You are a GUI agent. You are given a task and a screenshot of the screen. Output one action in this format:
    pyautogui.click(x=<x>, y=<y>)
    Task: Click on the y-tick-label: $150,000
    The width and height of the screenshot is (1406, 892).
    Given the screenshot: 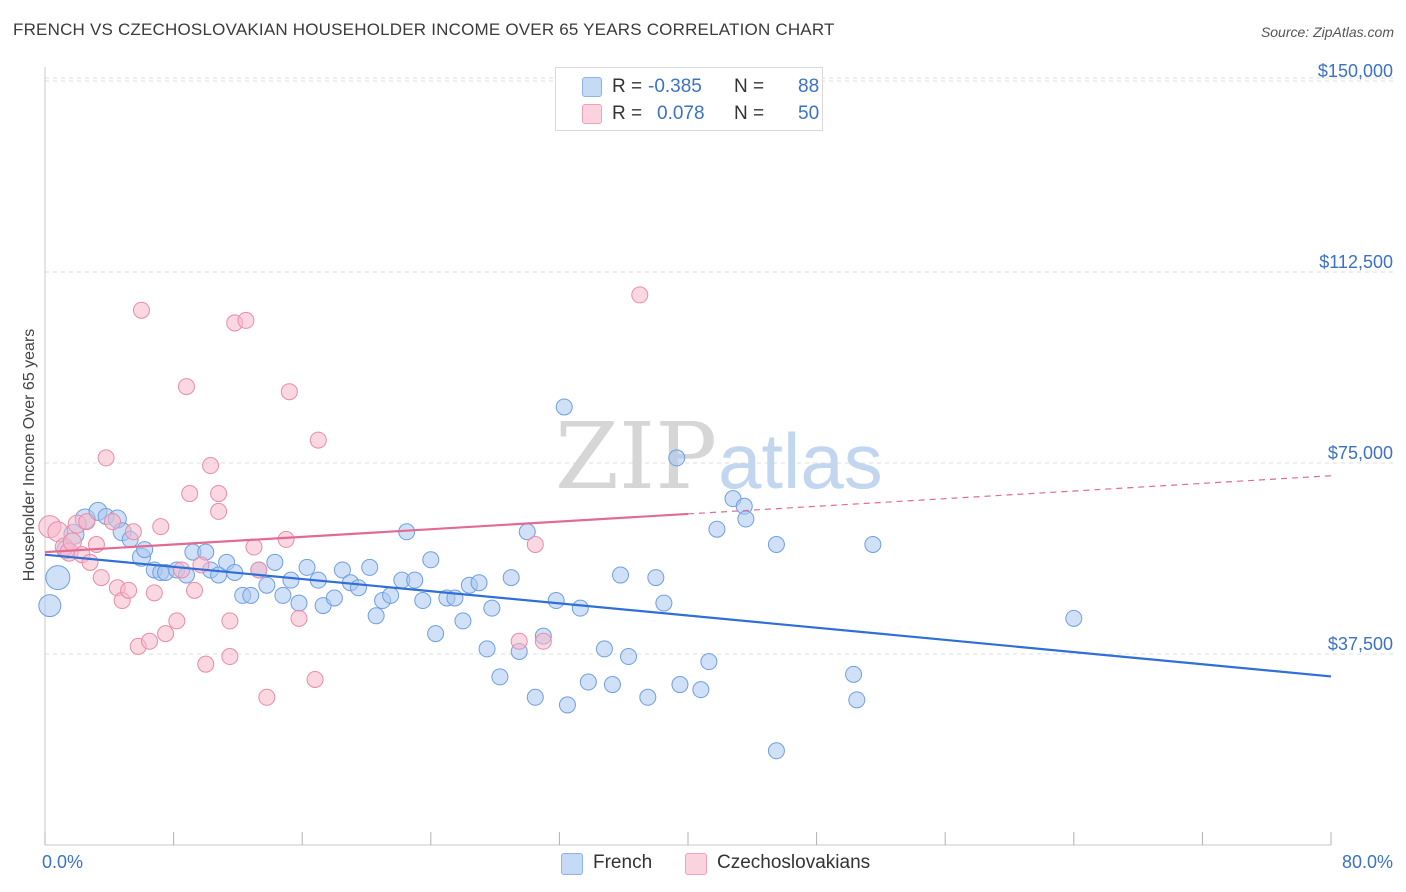 What is the action you would take?
    pyautogui.click(x=1355, y=71)
    